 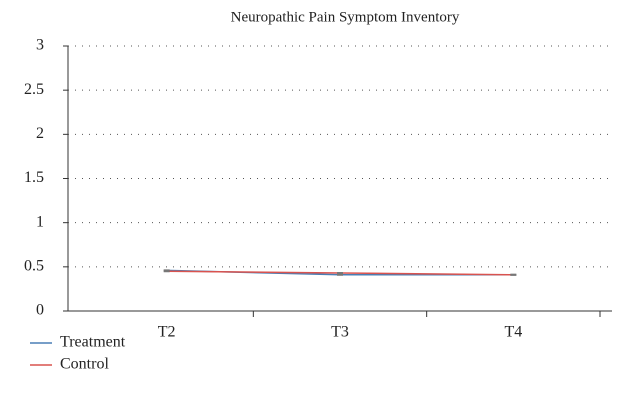 What do you see at coordinates (40, 310) in the screenshot?
I see `y-tick-label: 0` at bounding box center [40, 310].